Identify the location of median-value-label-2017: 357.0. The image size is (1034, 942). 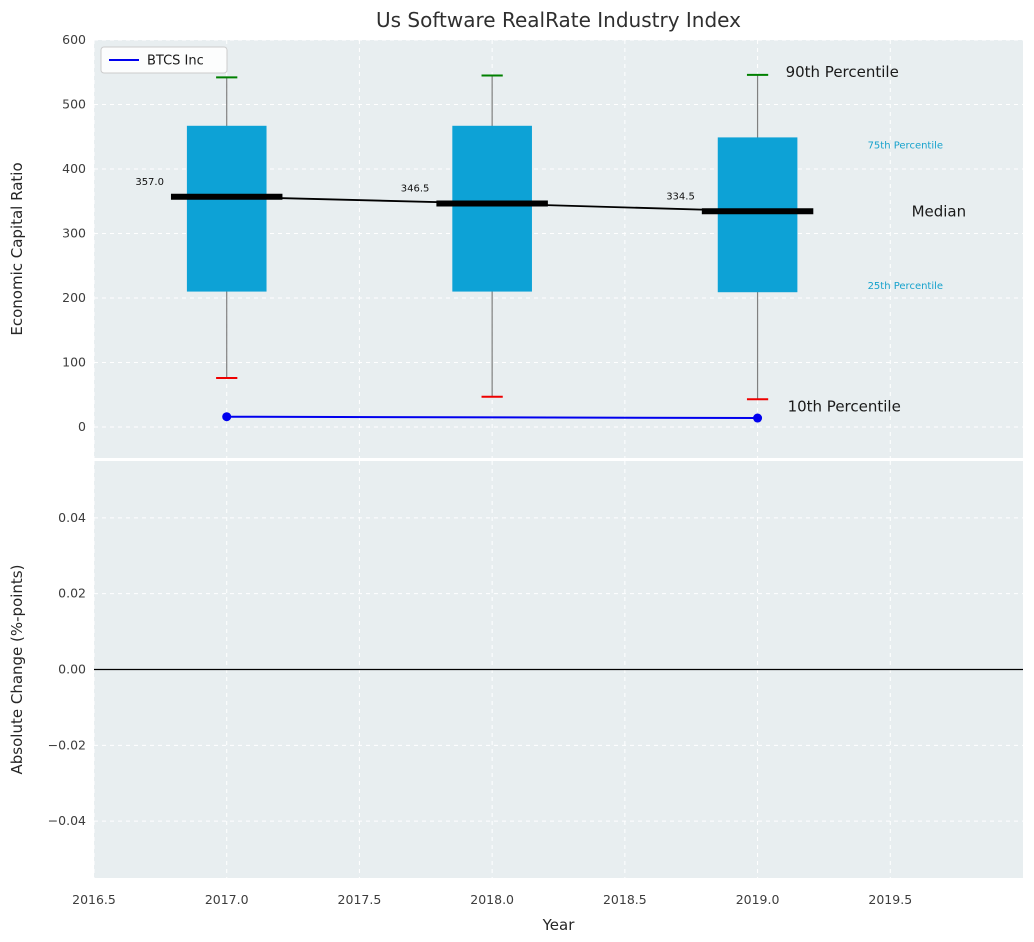
(149, 182).